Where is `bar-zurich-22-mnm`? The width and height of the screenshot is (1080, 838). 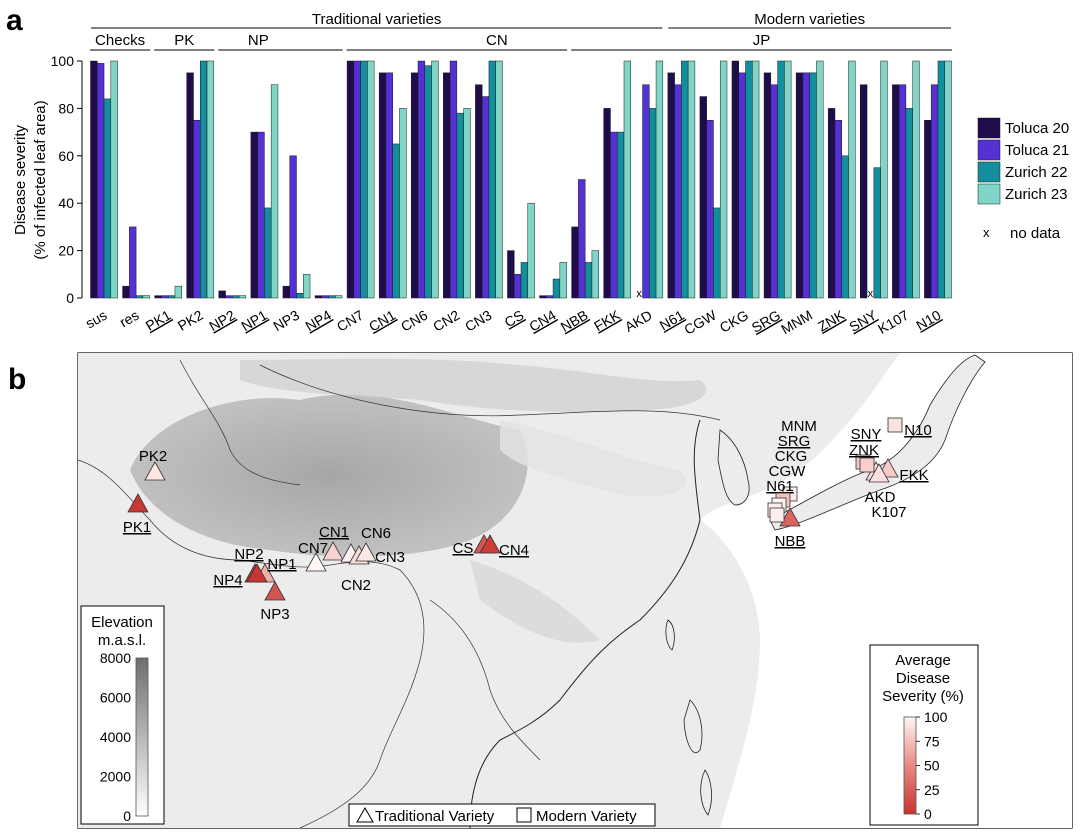 bar-zurich-22-mnm is located at coordinates (813, 185).